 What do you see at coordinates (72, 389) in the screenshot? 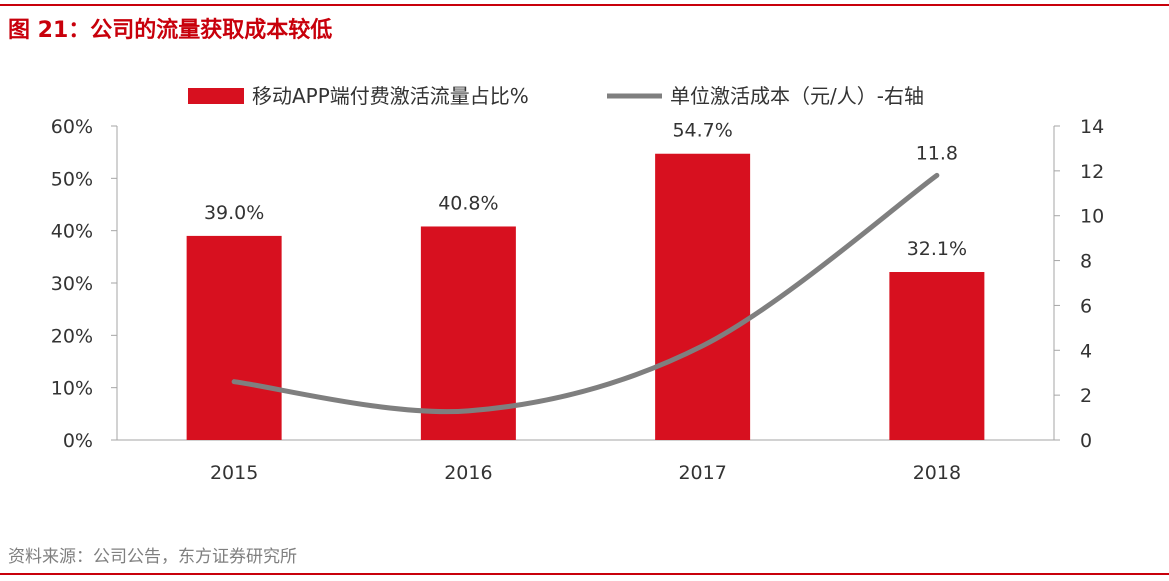
I see `left-tick-label: 10%` at bounding box center [72, 389].